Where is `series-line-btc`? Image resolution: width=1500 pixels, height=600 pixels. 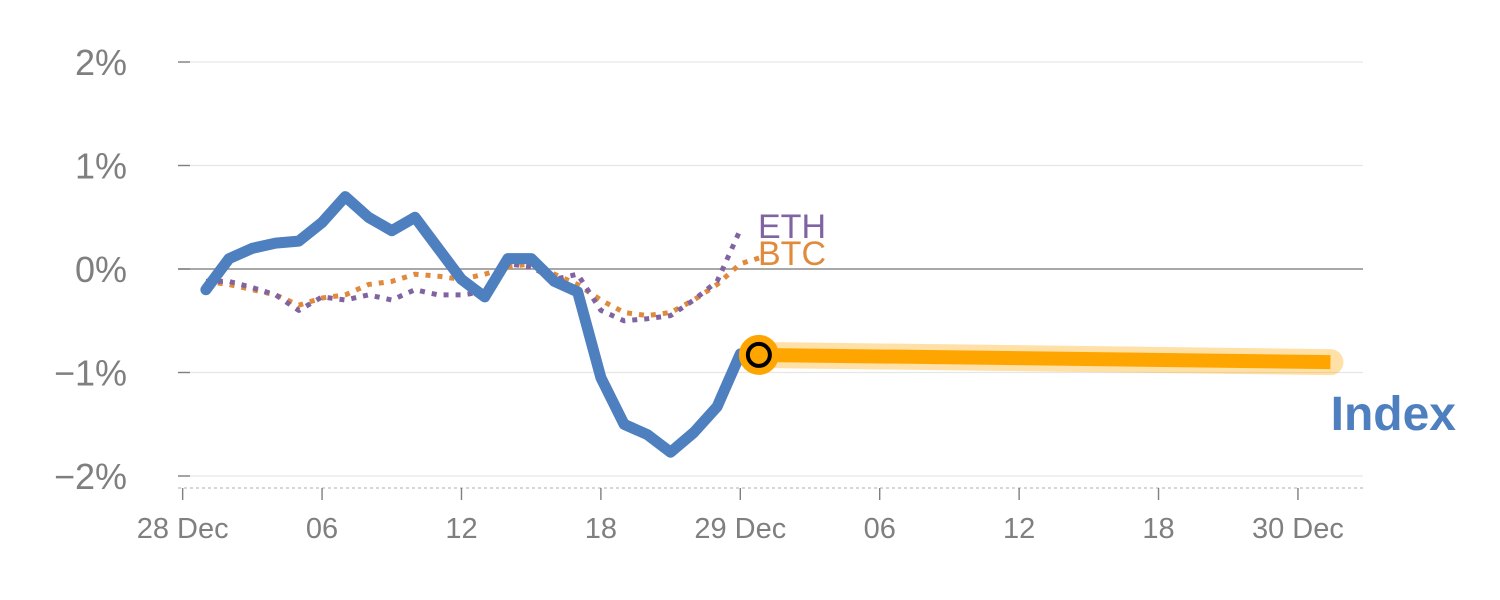 series-line-btc is located at coordinates (485, 286).